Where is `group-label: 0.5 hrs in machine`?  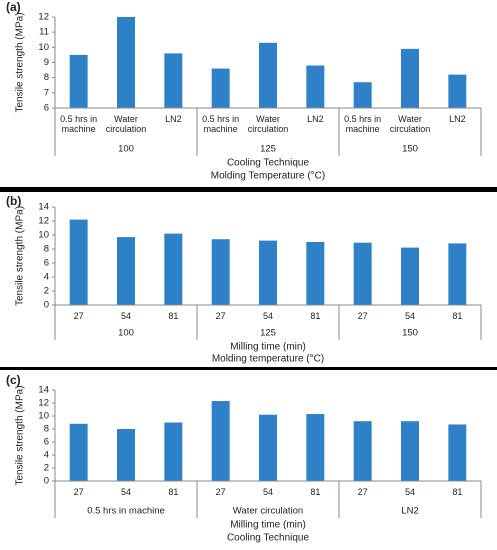
group-label: 0.5 hrs in machine is located at coordinates (126, 511).